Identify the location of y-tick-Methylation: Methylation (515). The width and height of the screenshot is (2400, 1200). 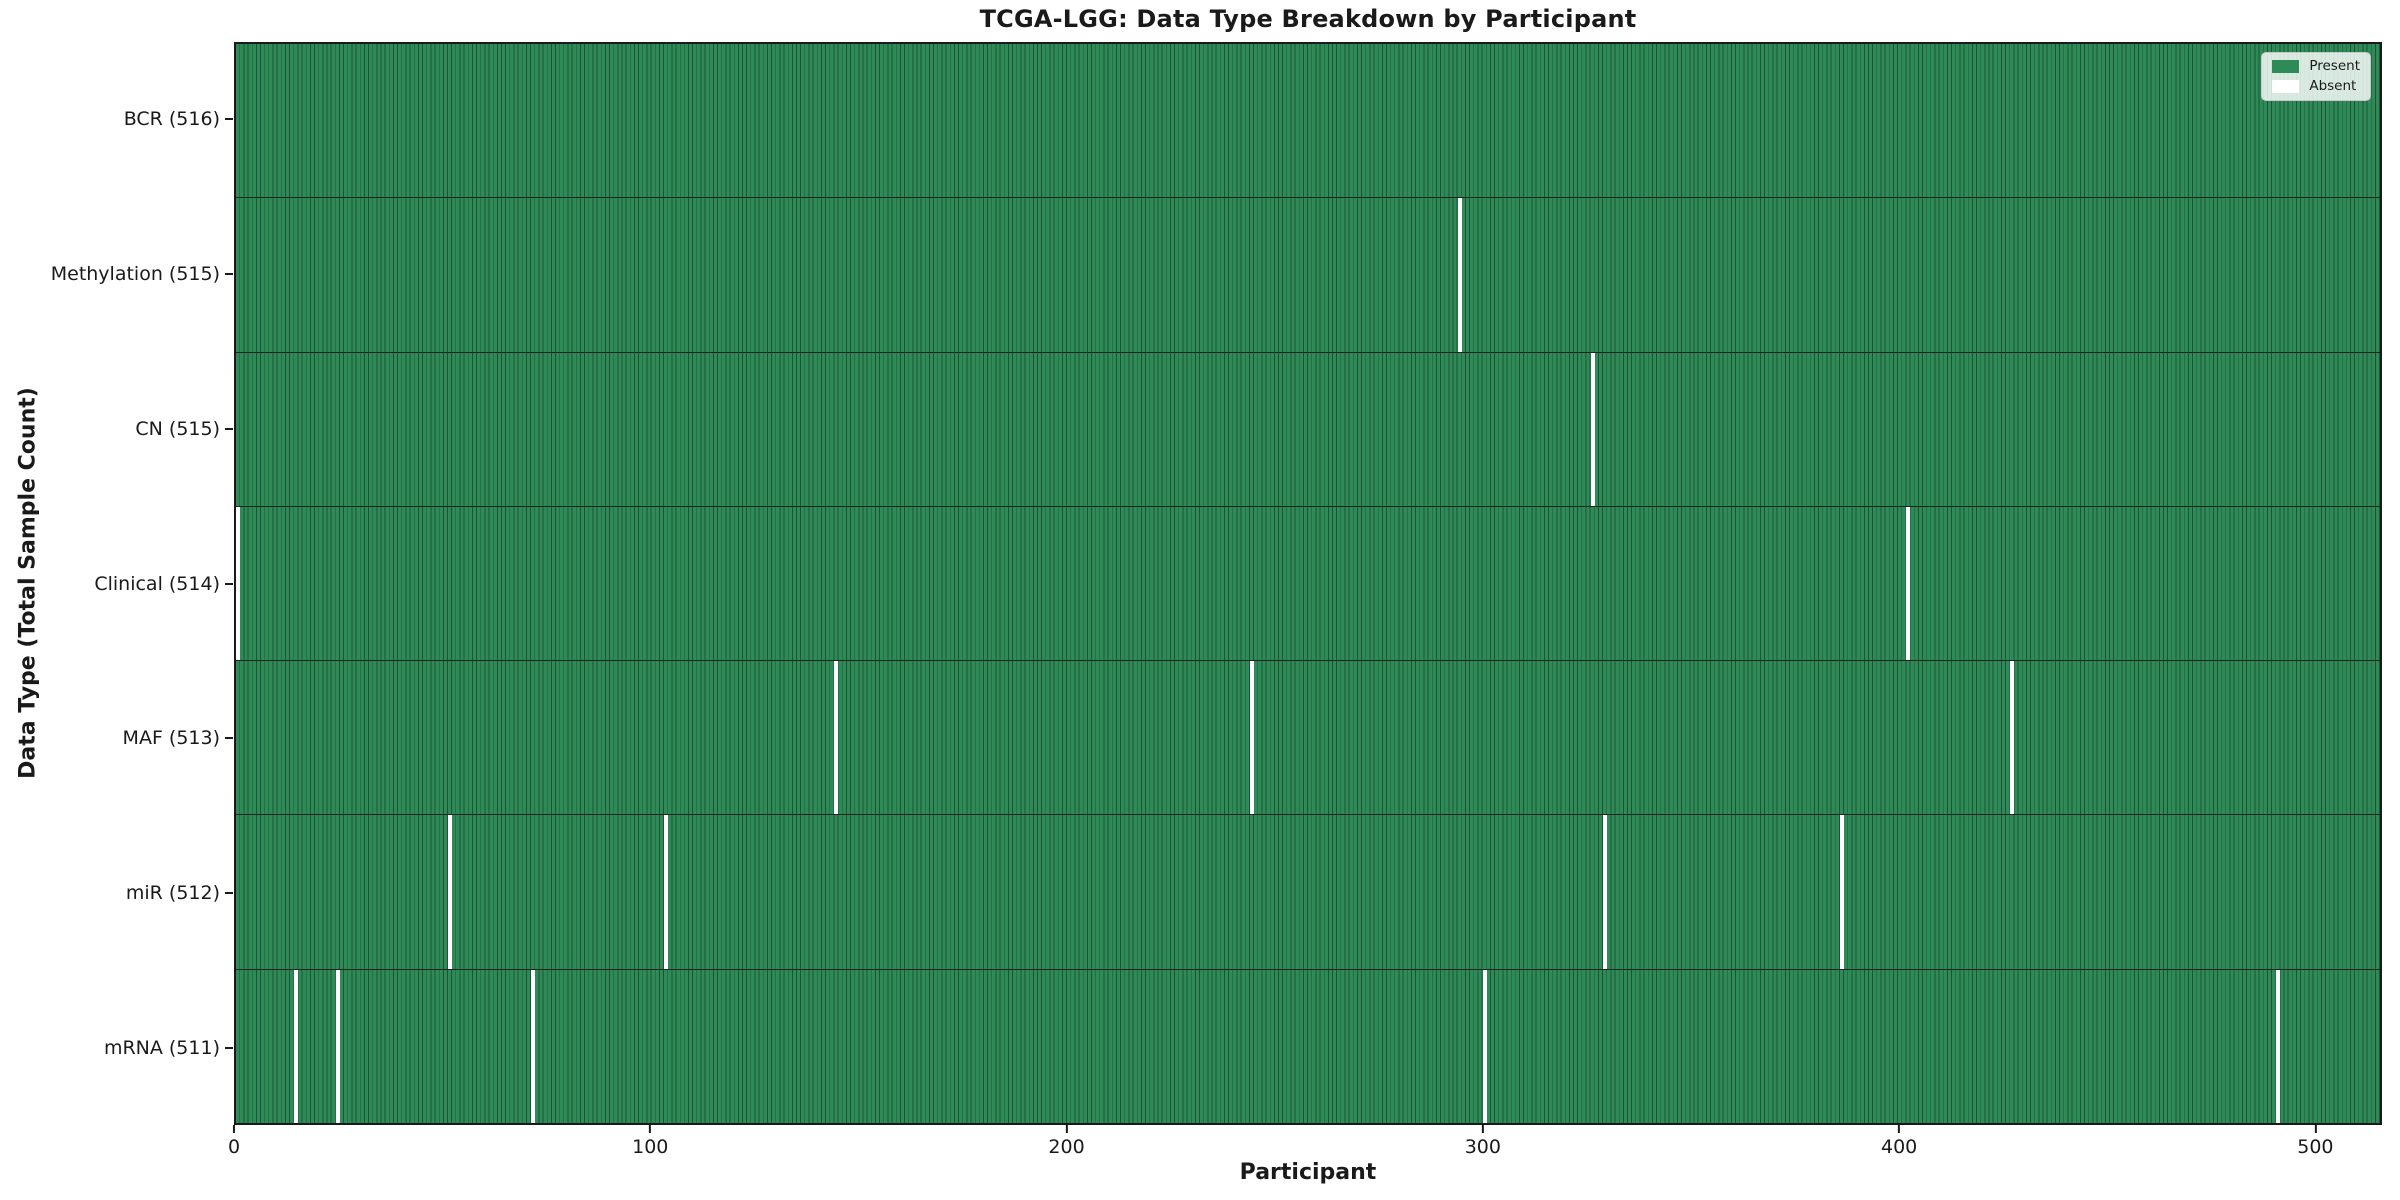
(142, 274).